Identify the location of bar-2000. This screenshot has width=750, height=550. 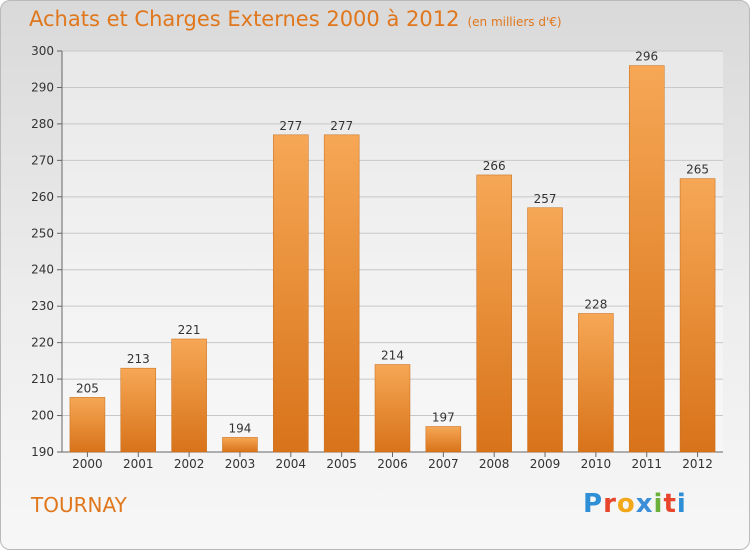
(87, 425).